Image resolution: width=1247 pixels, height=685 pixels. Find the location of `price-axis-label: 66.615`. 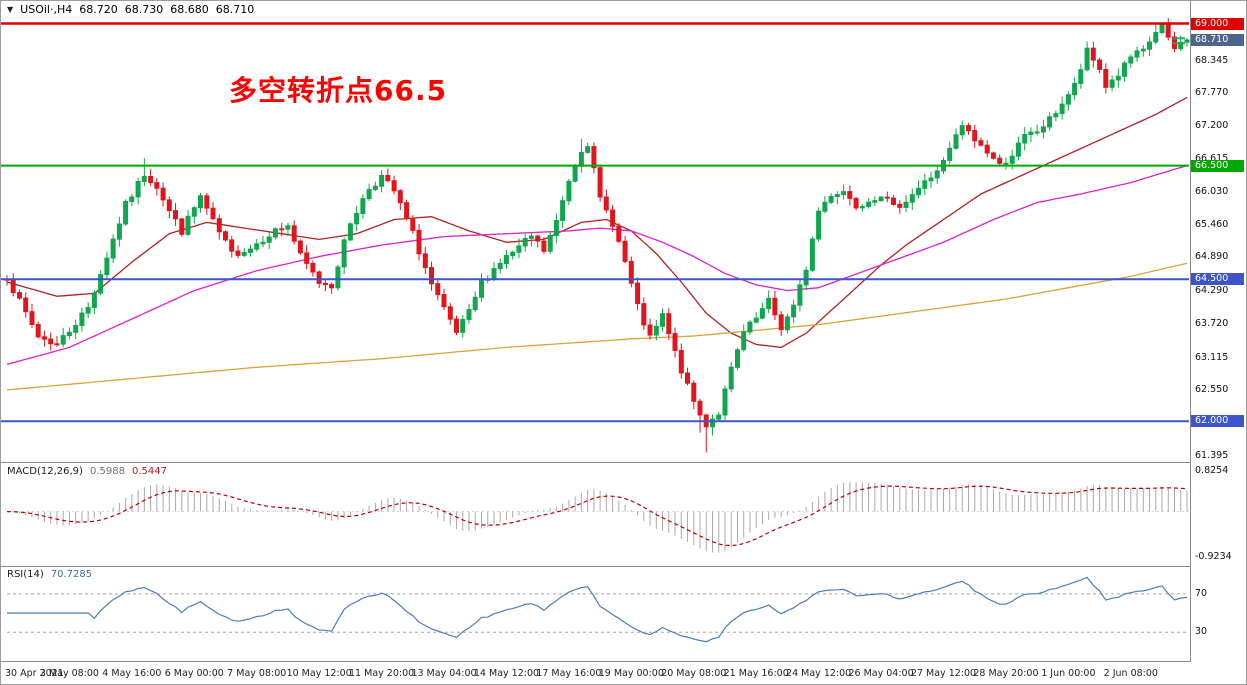

price-axis-label: 66.615 is located at coordinates (1212, 159).